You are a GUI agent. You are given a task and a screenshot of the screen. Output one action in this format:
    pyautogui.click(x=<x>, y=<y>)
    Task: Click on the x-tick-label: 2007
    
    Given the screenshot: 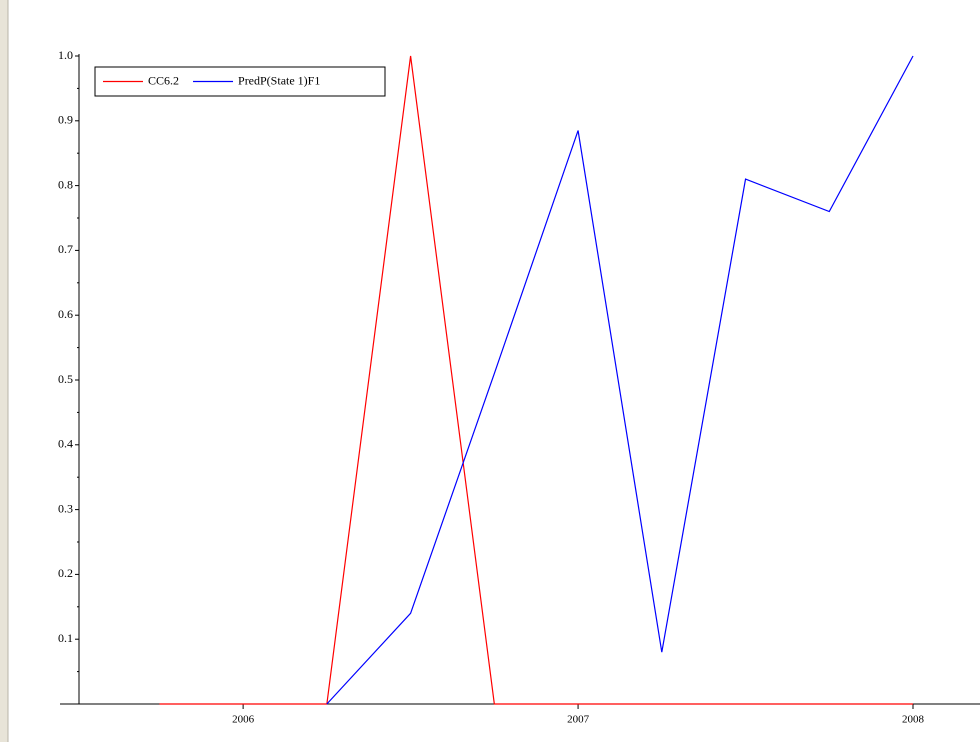 What is the action you would take?
    pyautogui.click(x=578, y=720)
    